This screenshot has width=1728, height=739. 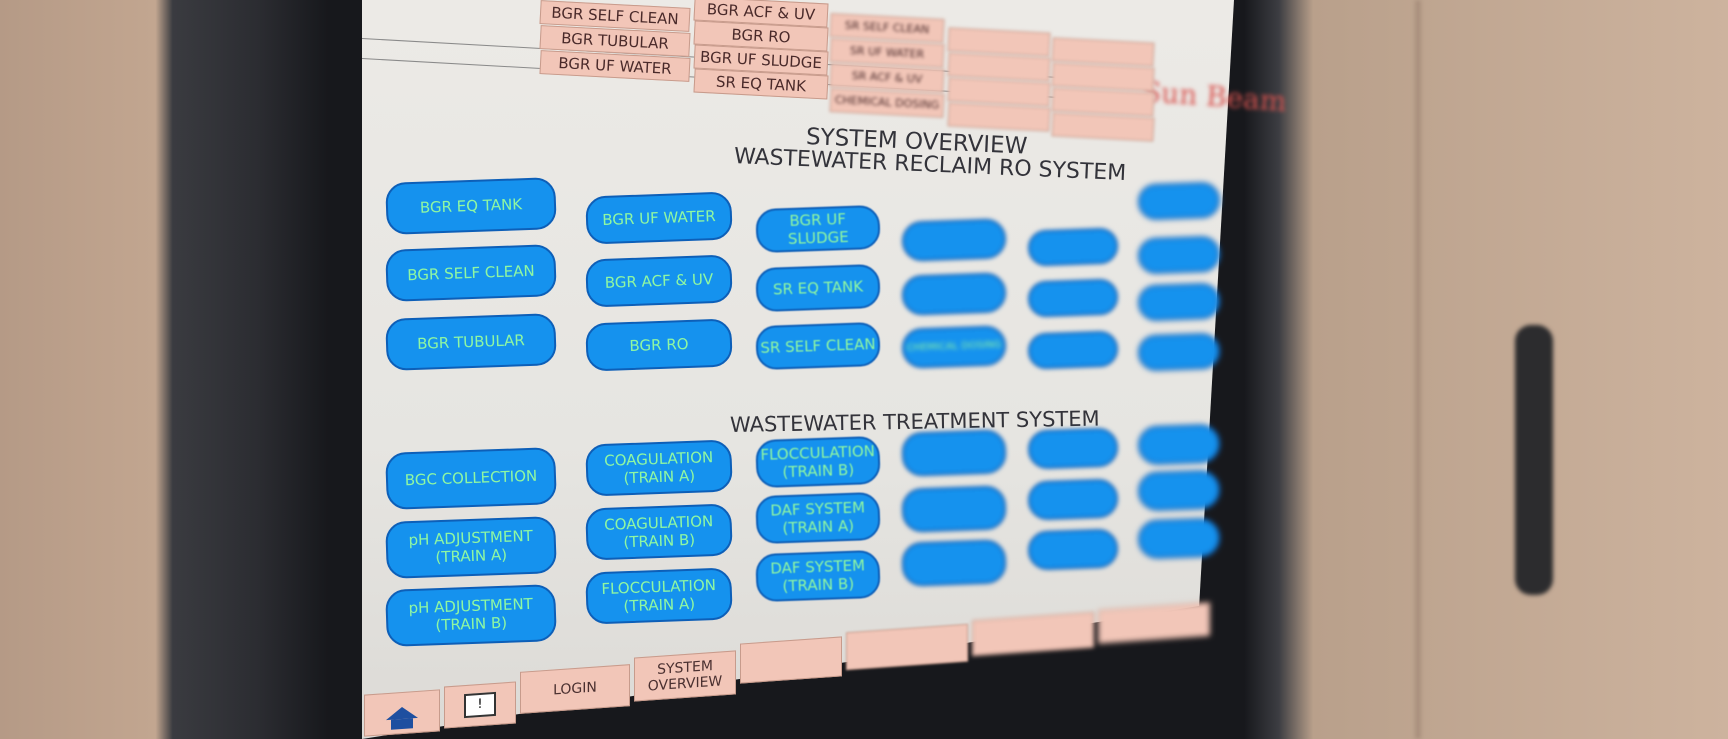 What do you see at coordinates (659, 532) in the screenshot?
I see `system-button: COAGULATION (TRAIN B)` at bounding box center [659, 532].